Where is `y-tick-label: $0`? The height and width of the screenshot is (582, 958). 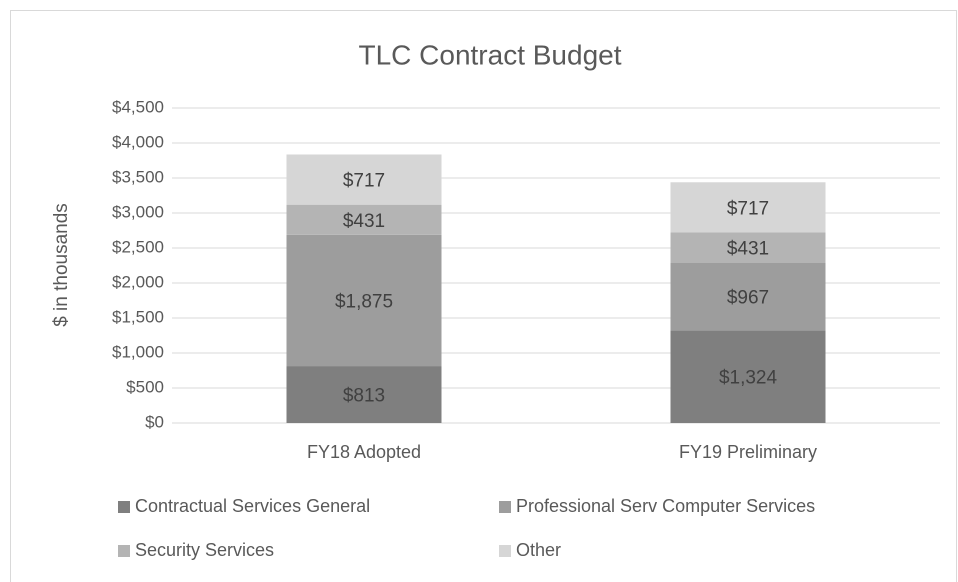 y-tick-label: $0 is located at coordinates (154, 421).